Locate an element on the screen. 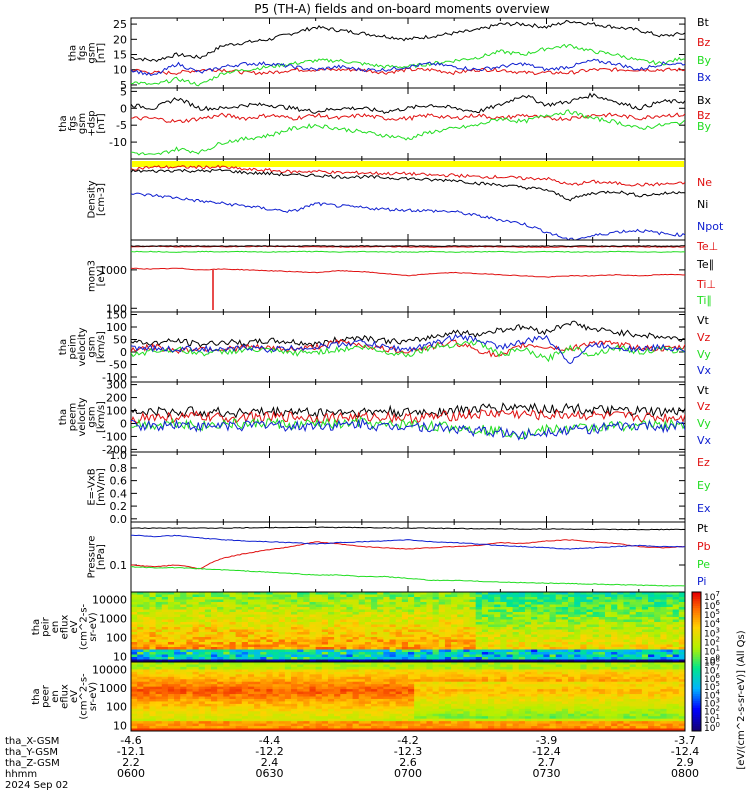 The width and height of the screenshot is (750, 804). series-line-Bt is located at coordinates (408, 41).